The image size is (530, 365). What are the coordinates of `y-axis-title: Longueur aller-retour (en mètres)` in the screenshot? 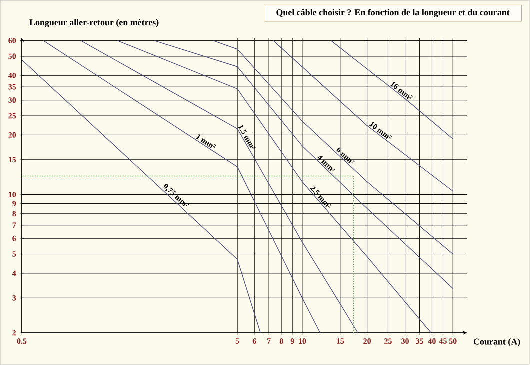 It's located at (94, 23).